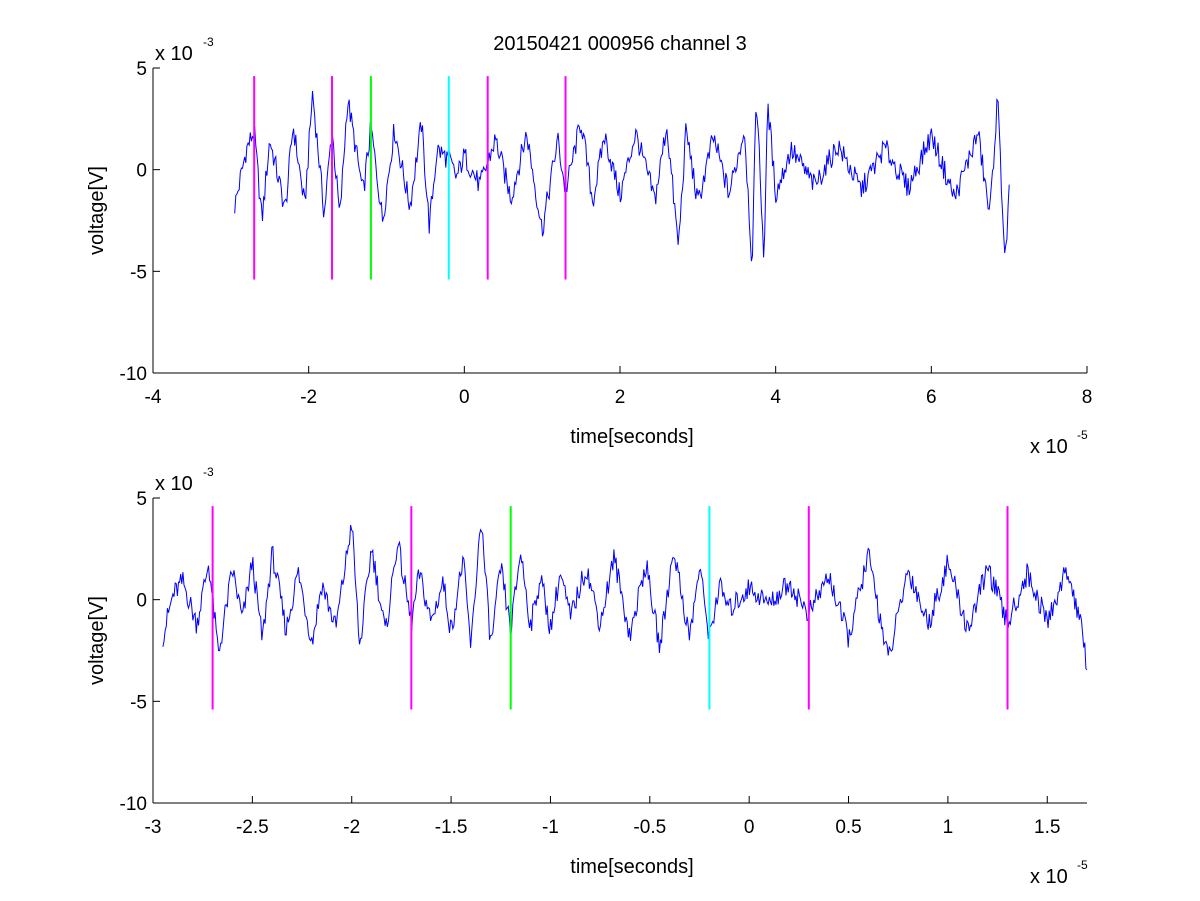 The height and width of the screenshot is (901, 1200). I want to click on x-tick-label: -4, so click(153, 397).